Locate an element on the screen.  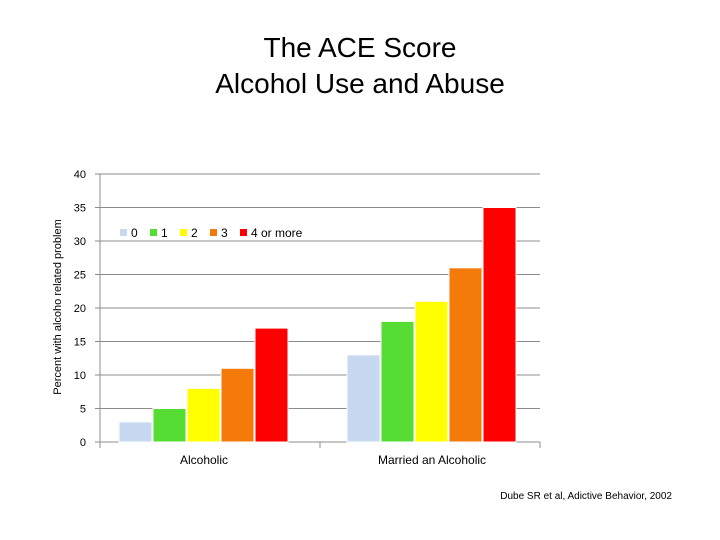
chart-title-line-2: Alcohol Use and Abuse is located at coordinates (360, 83).